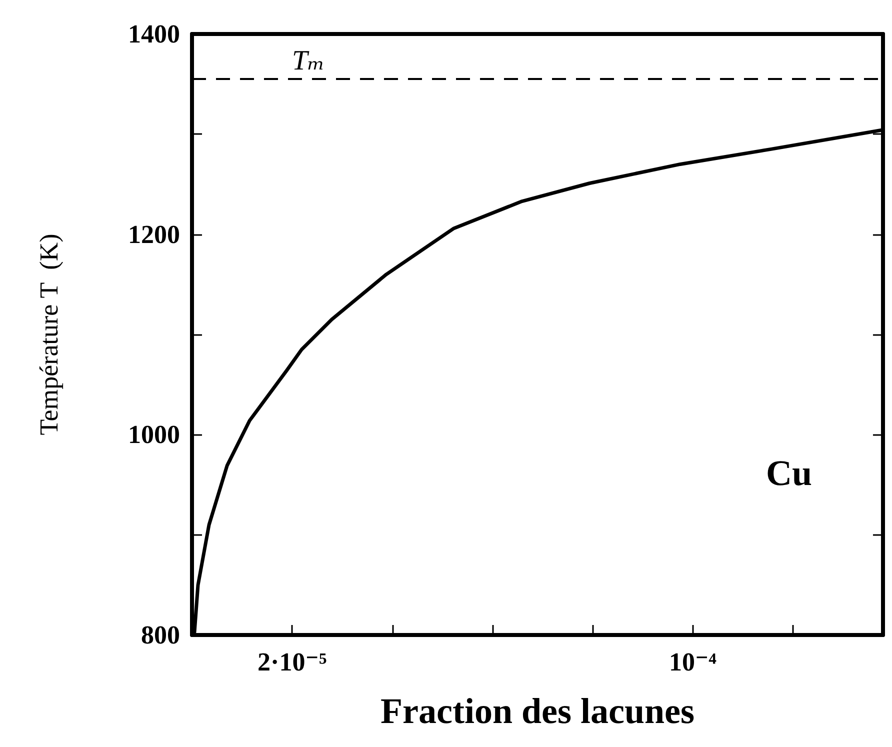 This screenshot has width=892, height=747. Describe the element at coordinates (692, 662) in the screenshot. I see `x-tick-label: 10⁻⁴` at that location.